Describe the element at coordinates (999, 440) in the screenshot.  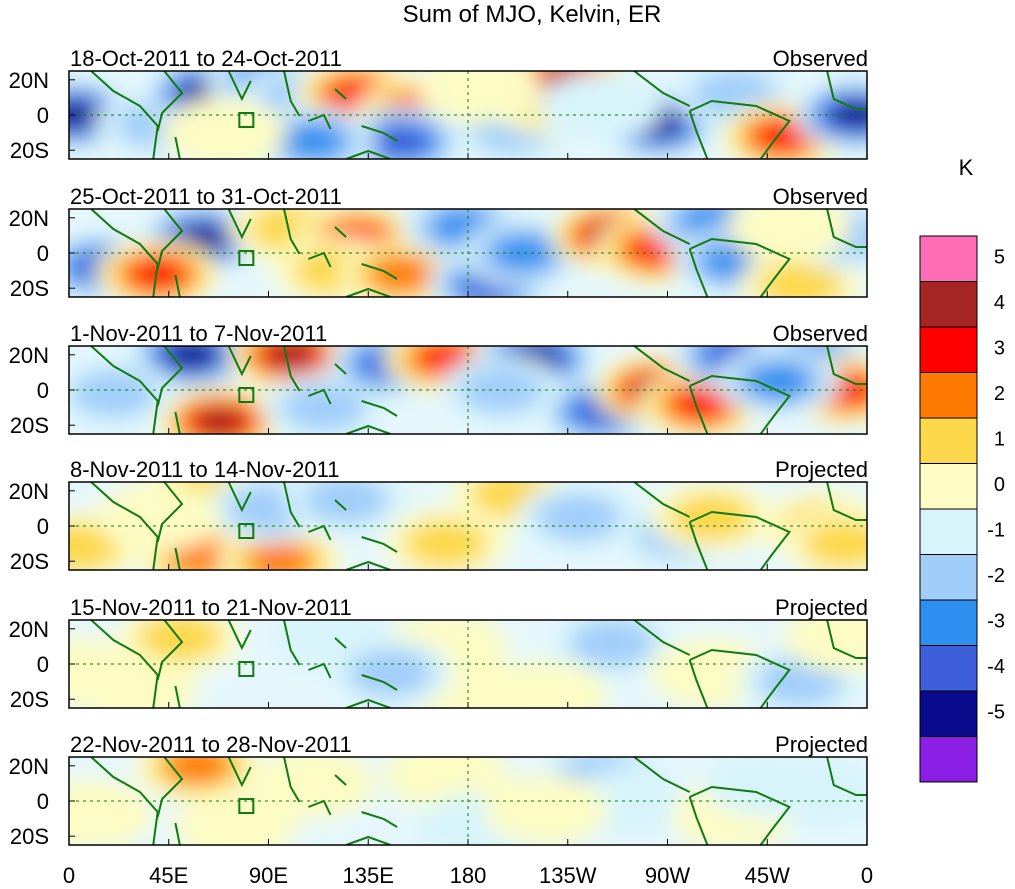
I see `colorbar-tick-label: 1` at that location.